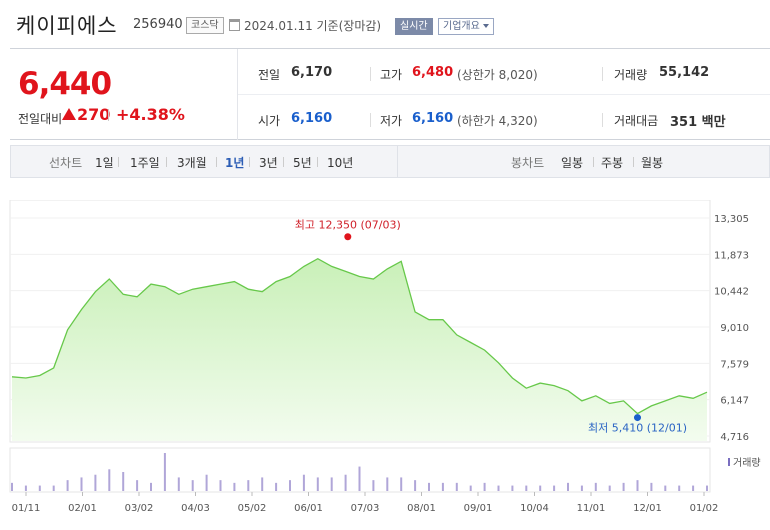  Describe the element at coordinates (269, 121) in the screenshot. I see `open-label: 시가` at that location.